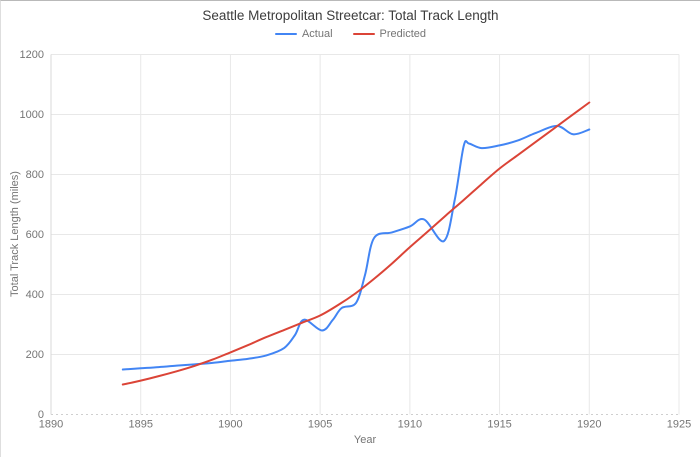 This screenshot has width=700, height=457. What do you see at coordinates (403, 34) in the screenshot?
I see `legend-label-predicted: Predicted` at bounding box center [403, 34].